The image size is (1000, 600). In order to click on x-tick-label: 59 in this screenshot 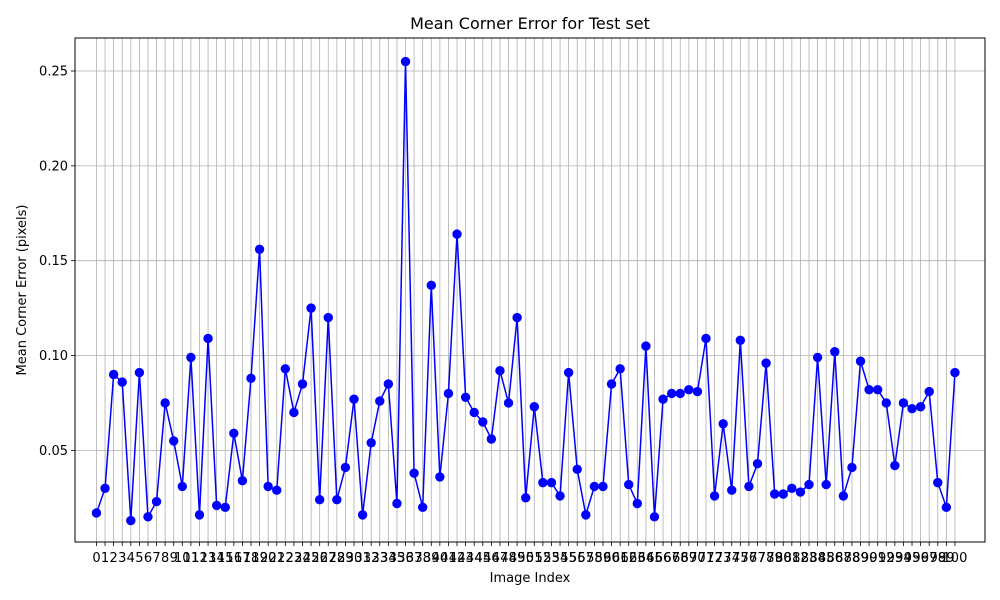, I will do `click(603, 558)`.